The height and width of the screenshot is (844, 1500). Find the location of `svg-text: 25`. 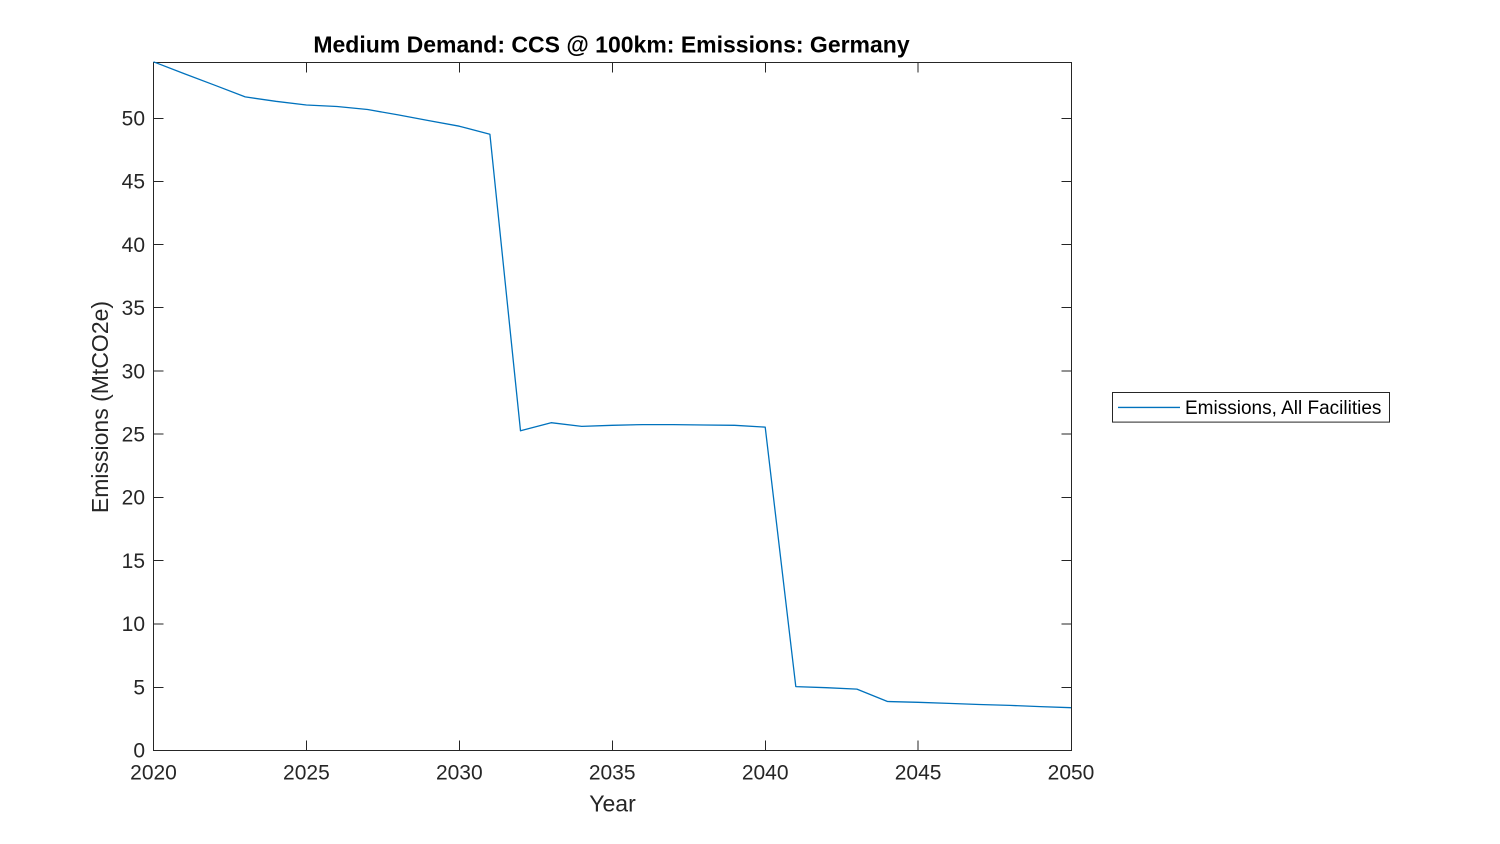

svg-text: 25 is located at coordinates (133, 435).